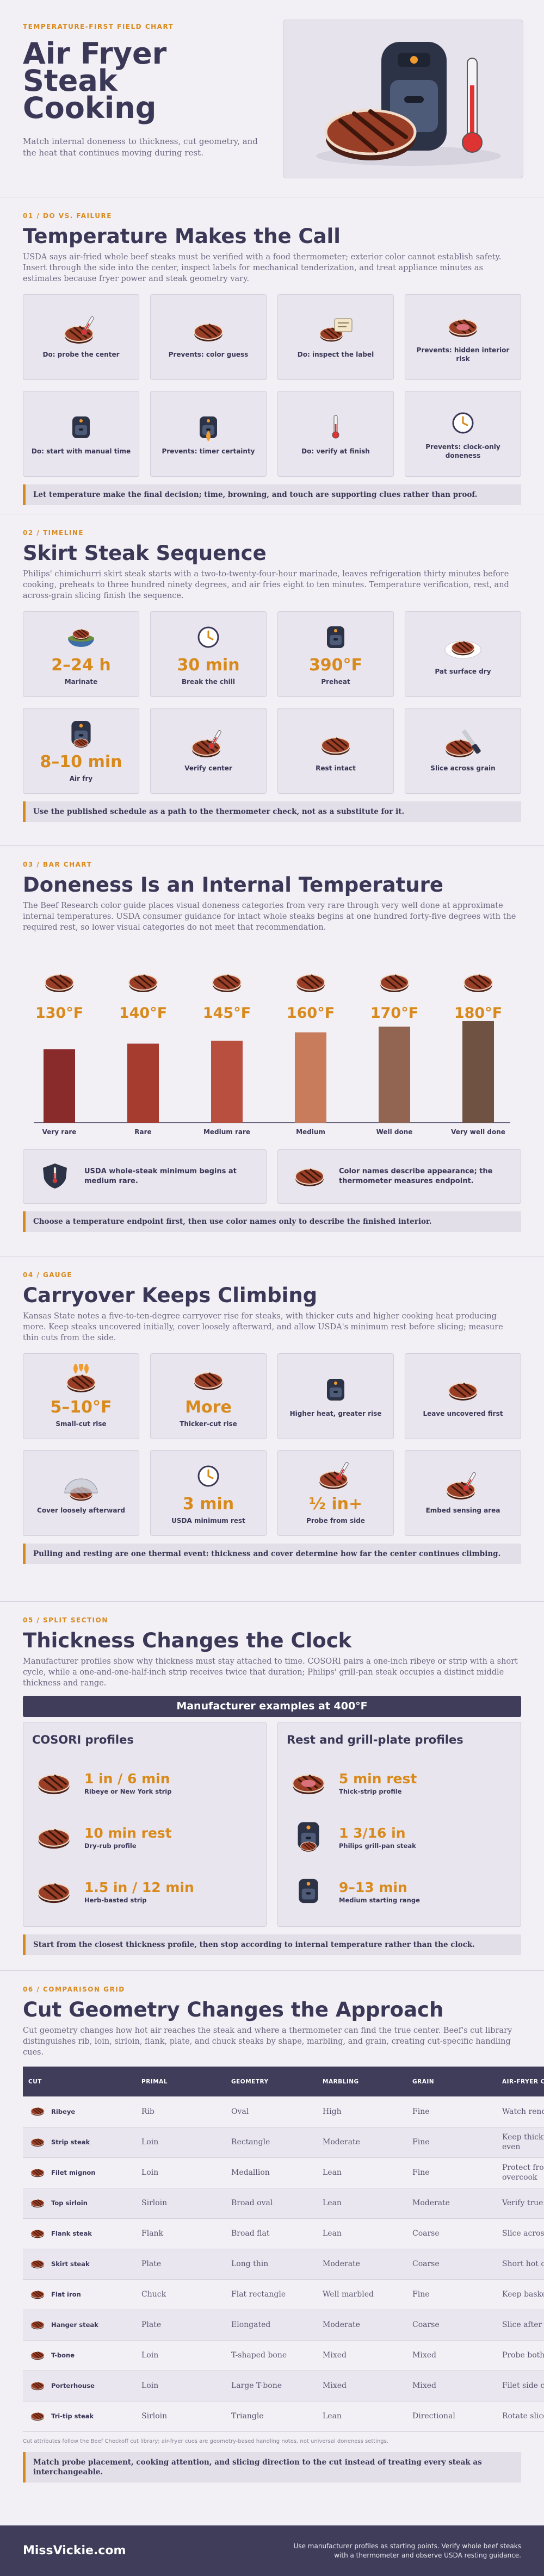  Describe the element at coordinates (520, 2264) in the screenshot. I see `table-cell: Short hot cycle` at that location.